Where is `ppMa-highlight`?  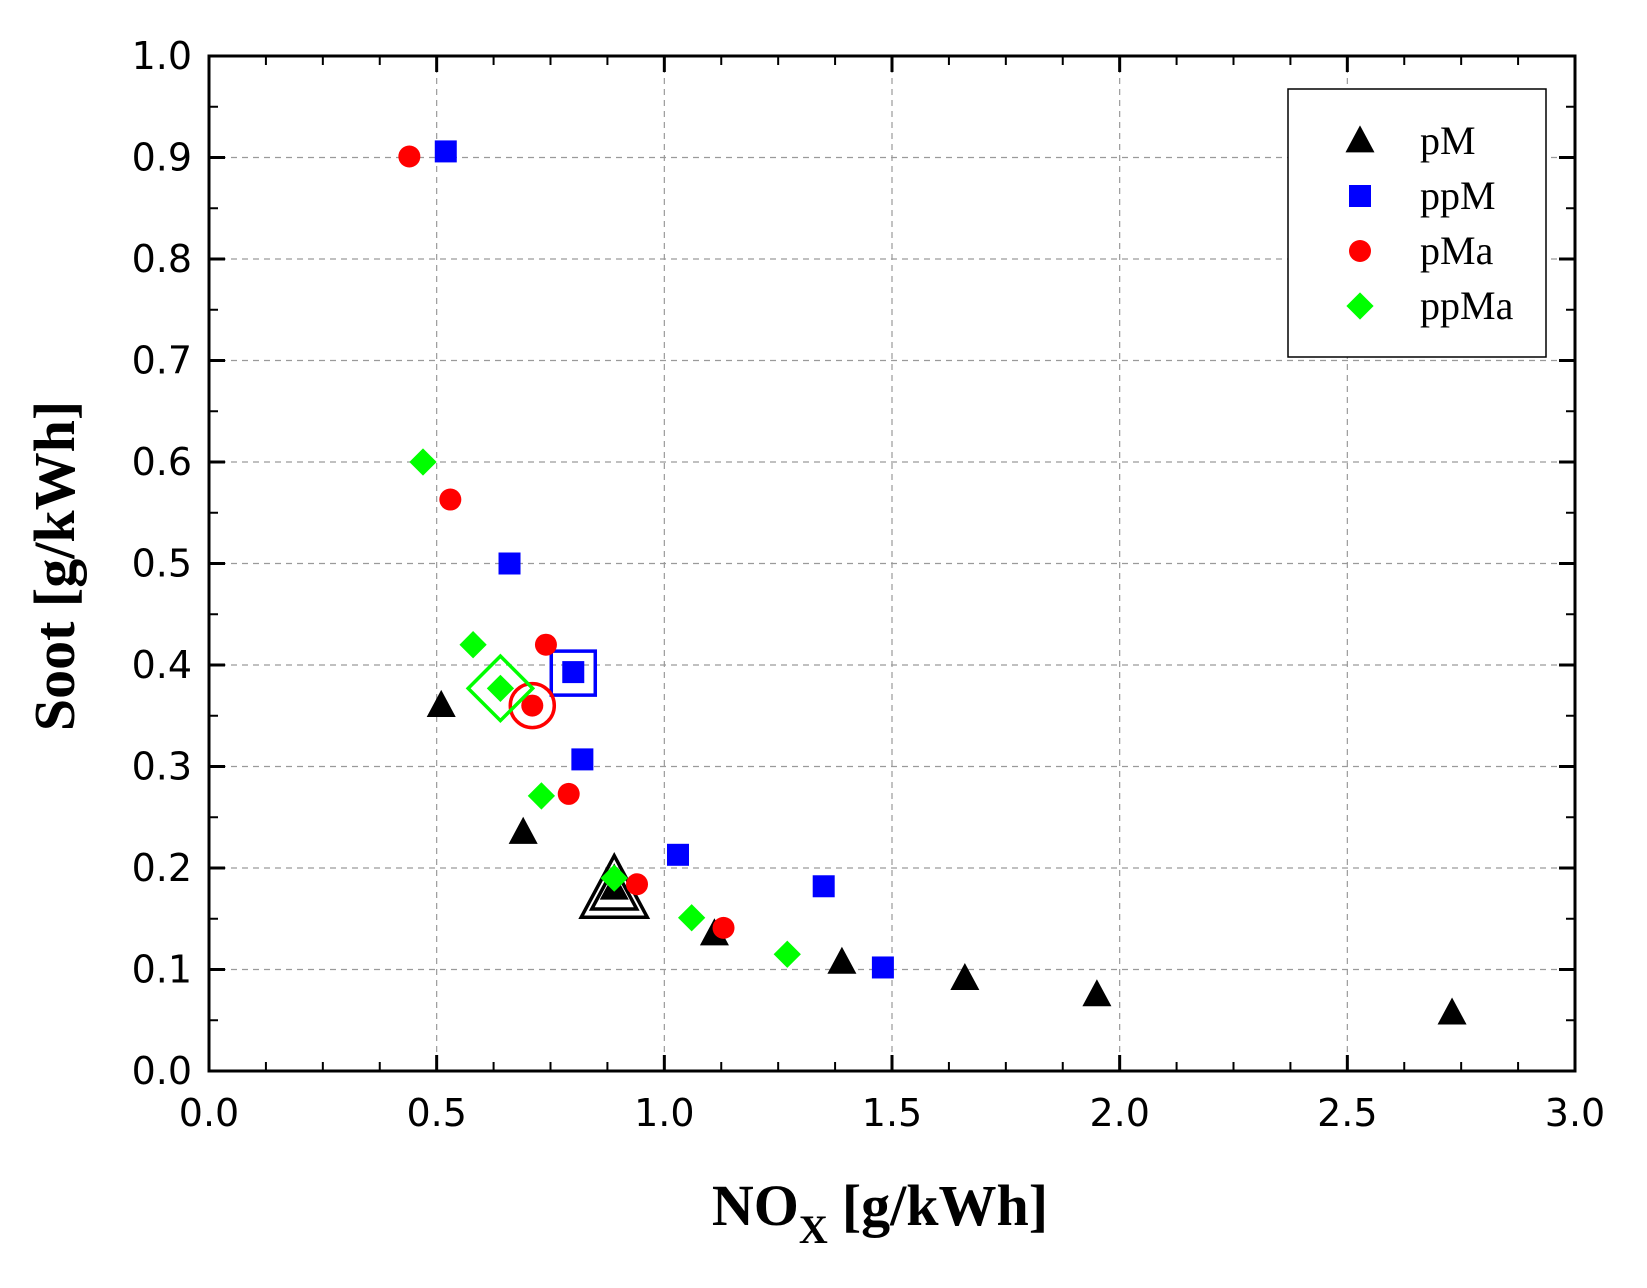 ppMa-highlight is located at coordinates (500, 688).